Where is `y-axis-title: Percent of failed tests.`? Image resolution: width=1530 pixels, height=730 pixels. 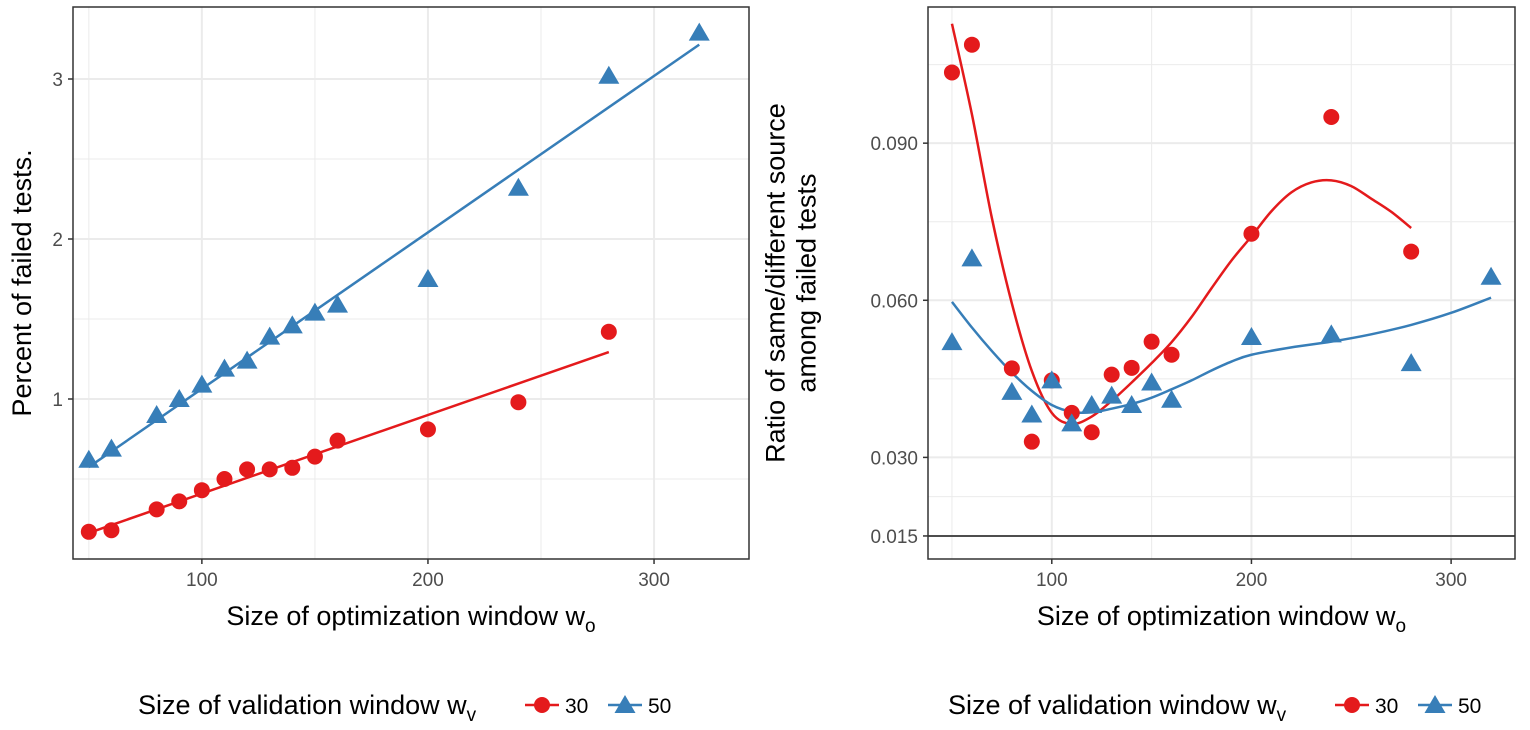 y-axis-title: Percent of failed tests. is located at coordinates (22, 282).